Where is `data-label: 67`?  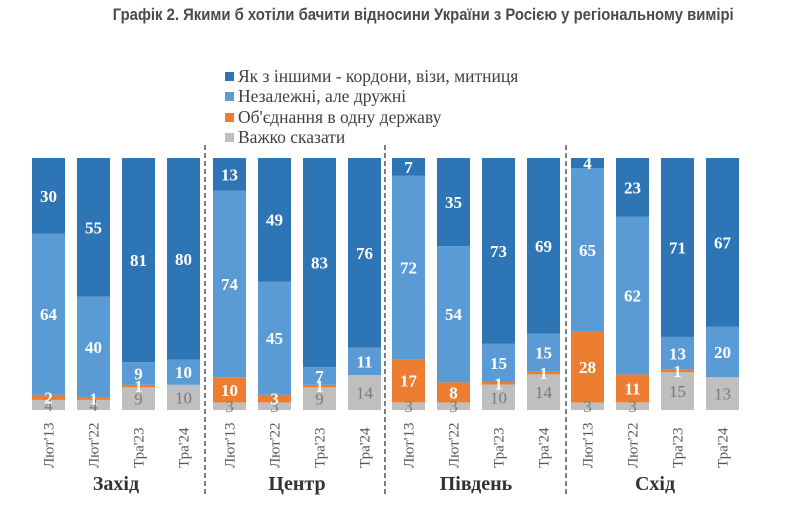
data-label: 67 is located at coordinates (723, 242).